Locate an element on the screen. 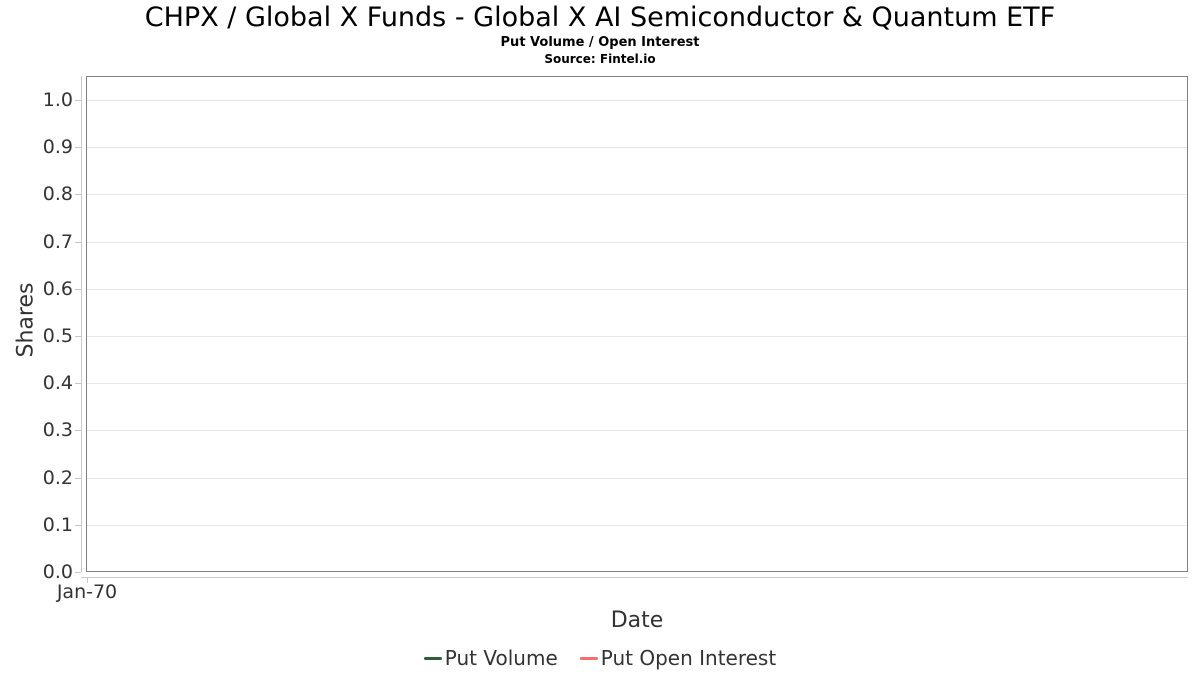  legend-label-put-open-interest: Put Open Interest is located at coordinates (688, 658).